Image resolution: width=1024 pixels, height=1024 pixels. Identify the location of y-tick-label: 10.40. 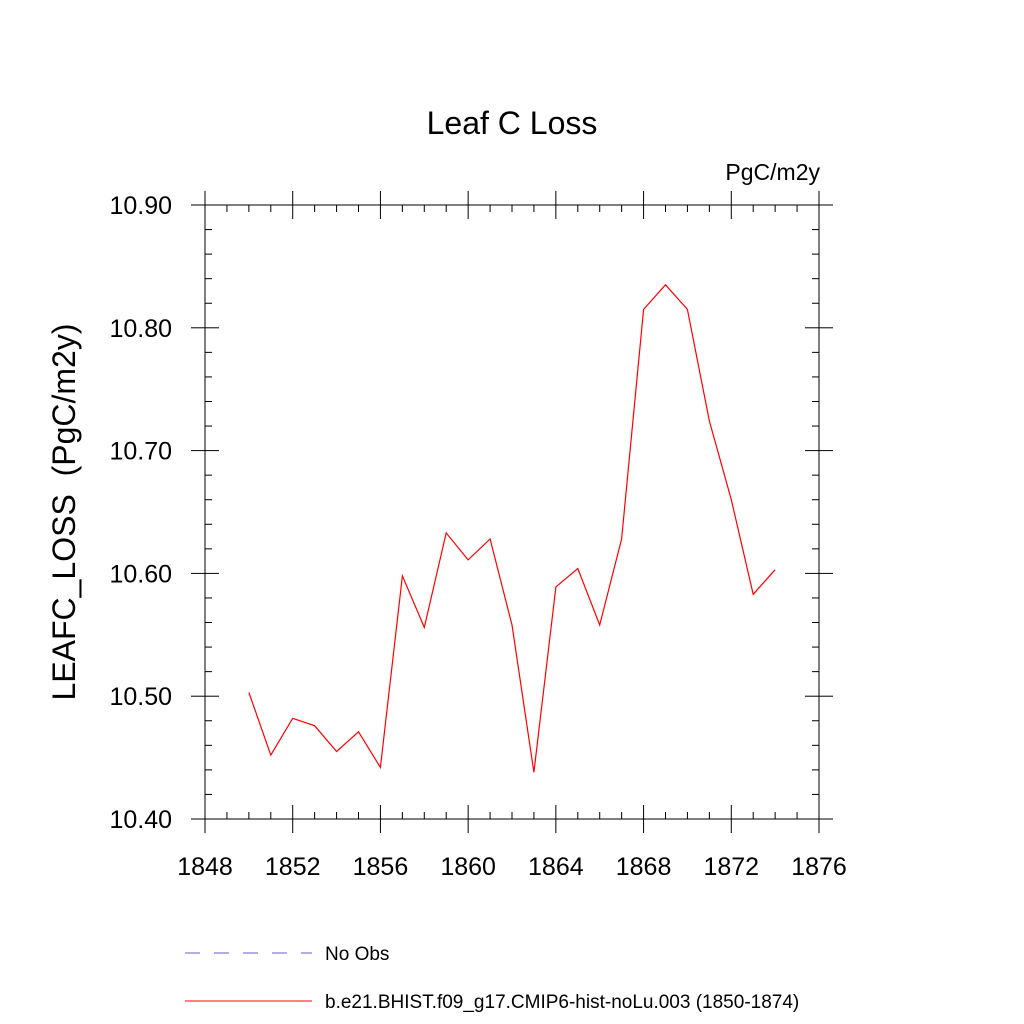
(140, 820).